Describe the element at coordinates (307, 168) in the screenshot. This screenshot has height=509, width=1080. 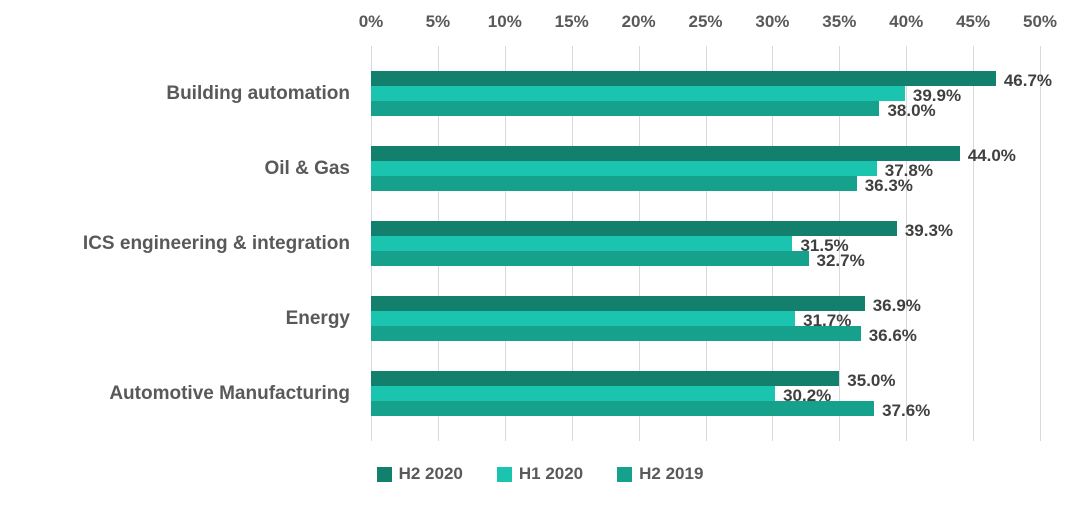
I see `category-label: Oil & Gas` at that location.